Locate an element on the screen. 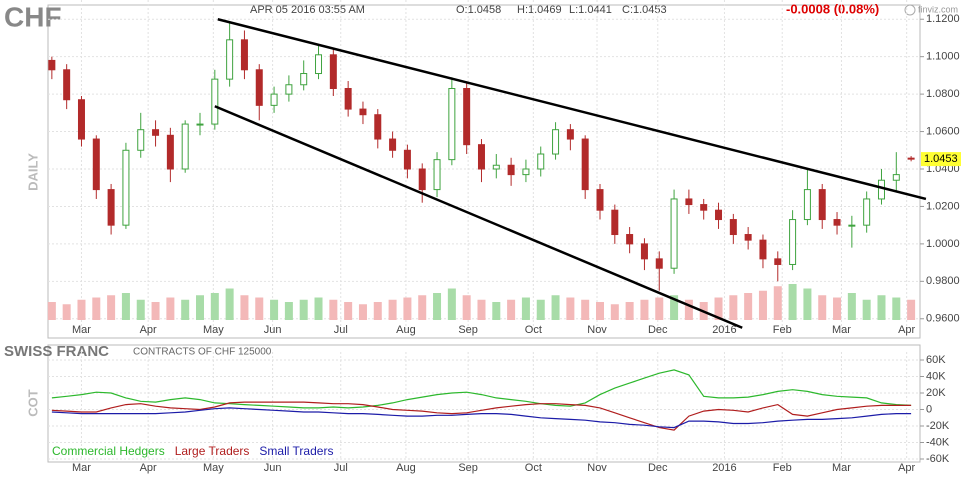 This screenshot has width=964, height=480. last-price-box is located at coordinates (941, 159).